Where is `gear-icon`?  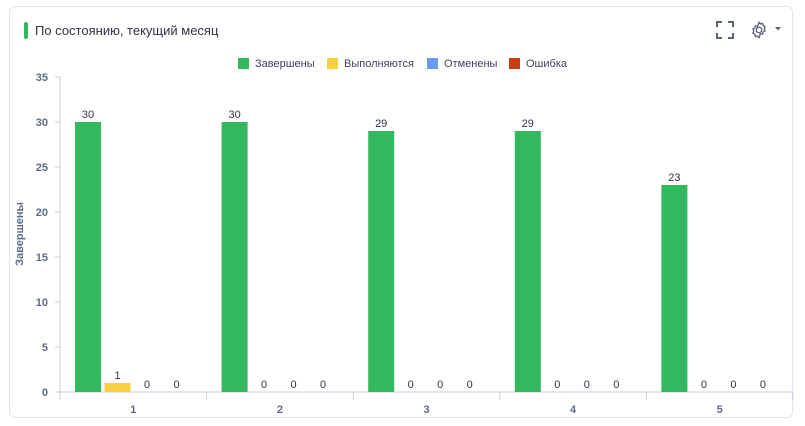
gear-icon is located at coordinates (759, 30).